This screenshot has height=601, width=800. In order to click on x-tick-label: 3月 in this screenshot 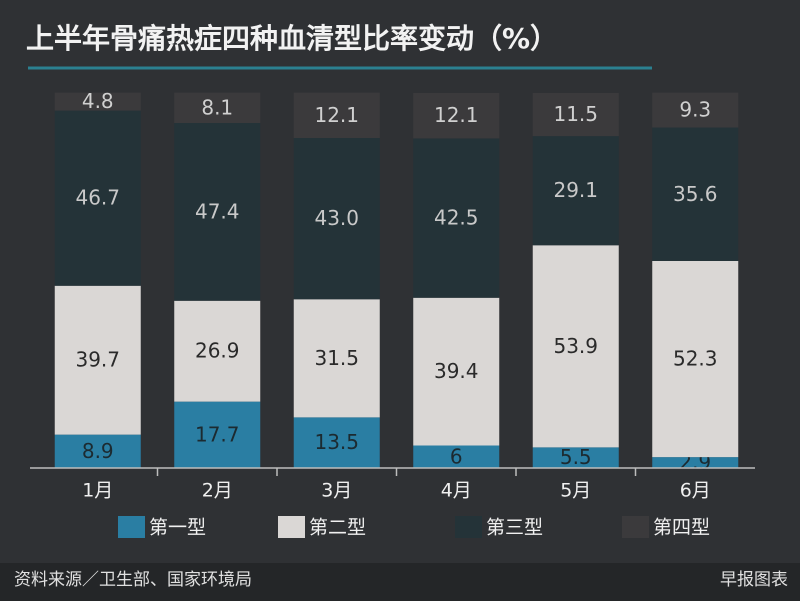, I will do `click(336, 491)`.